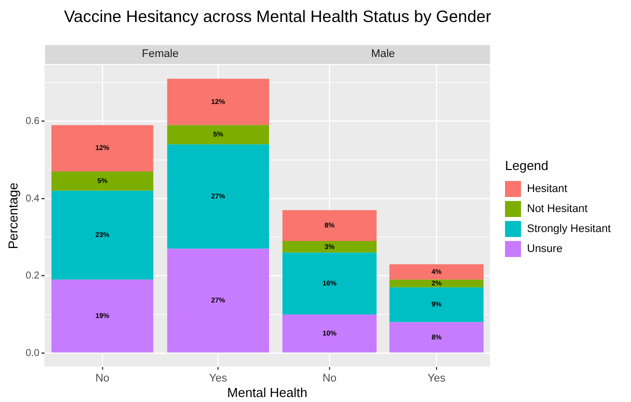 The height and width of the screenshot is (402, 631). What do you see at coordinates (33, 276) in the screenshot?
I see `y-tick-label: 0.2` at bounding box center [33, 276].